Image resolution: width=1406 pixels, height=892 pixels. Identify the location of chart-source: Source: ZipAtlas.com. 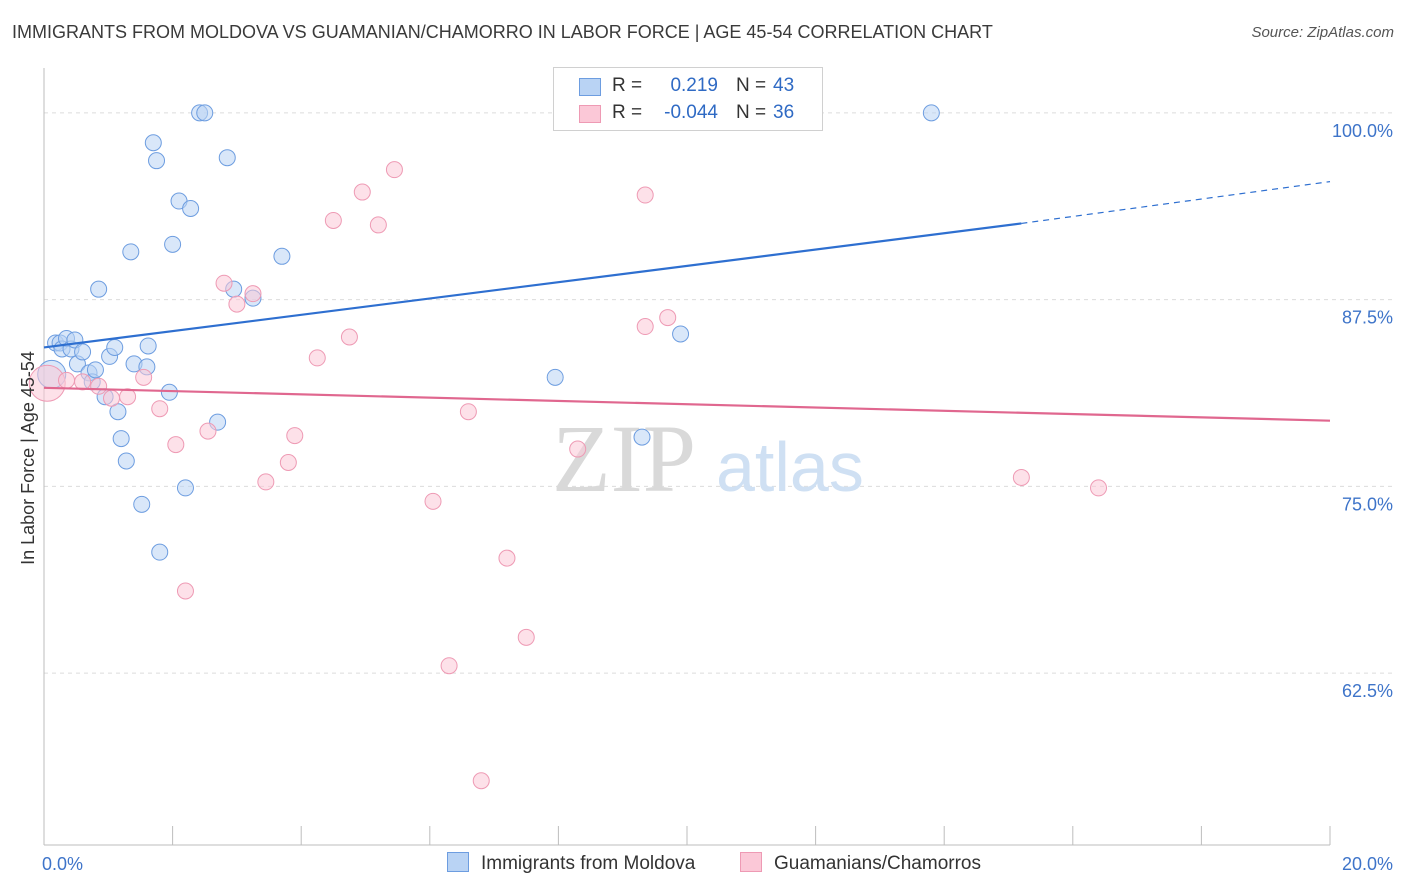
(1322, 32).